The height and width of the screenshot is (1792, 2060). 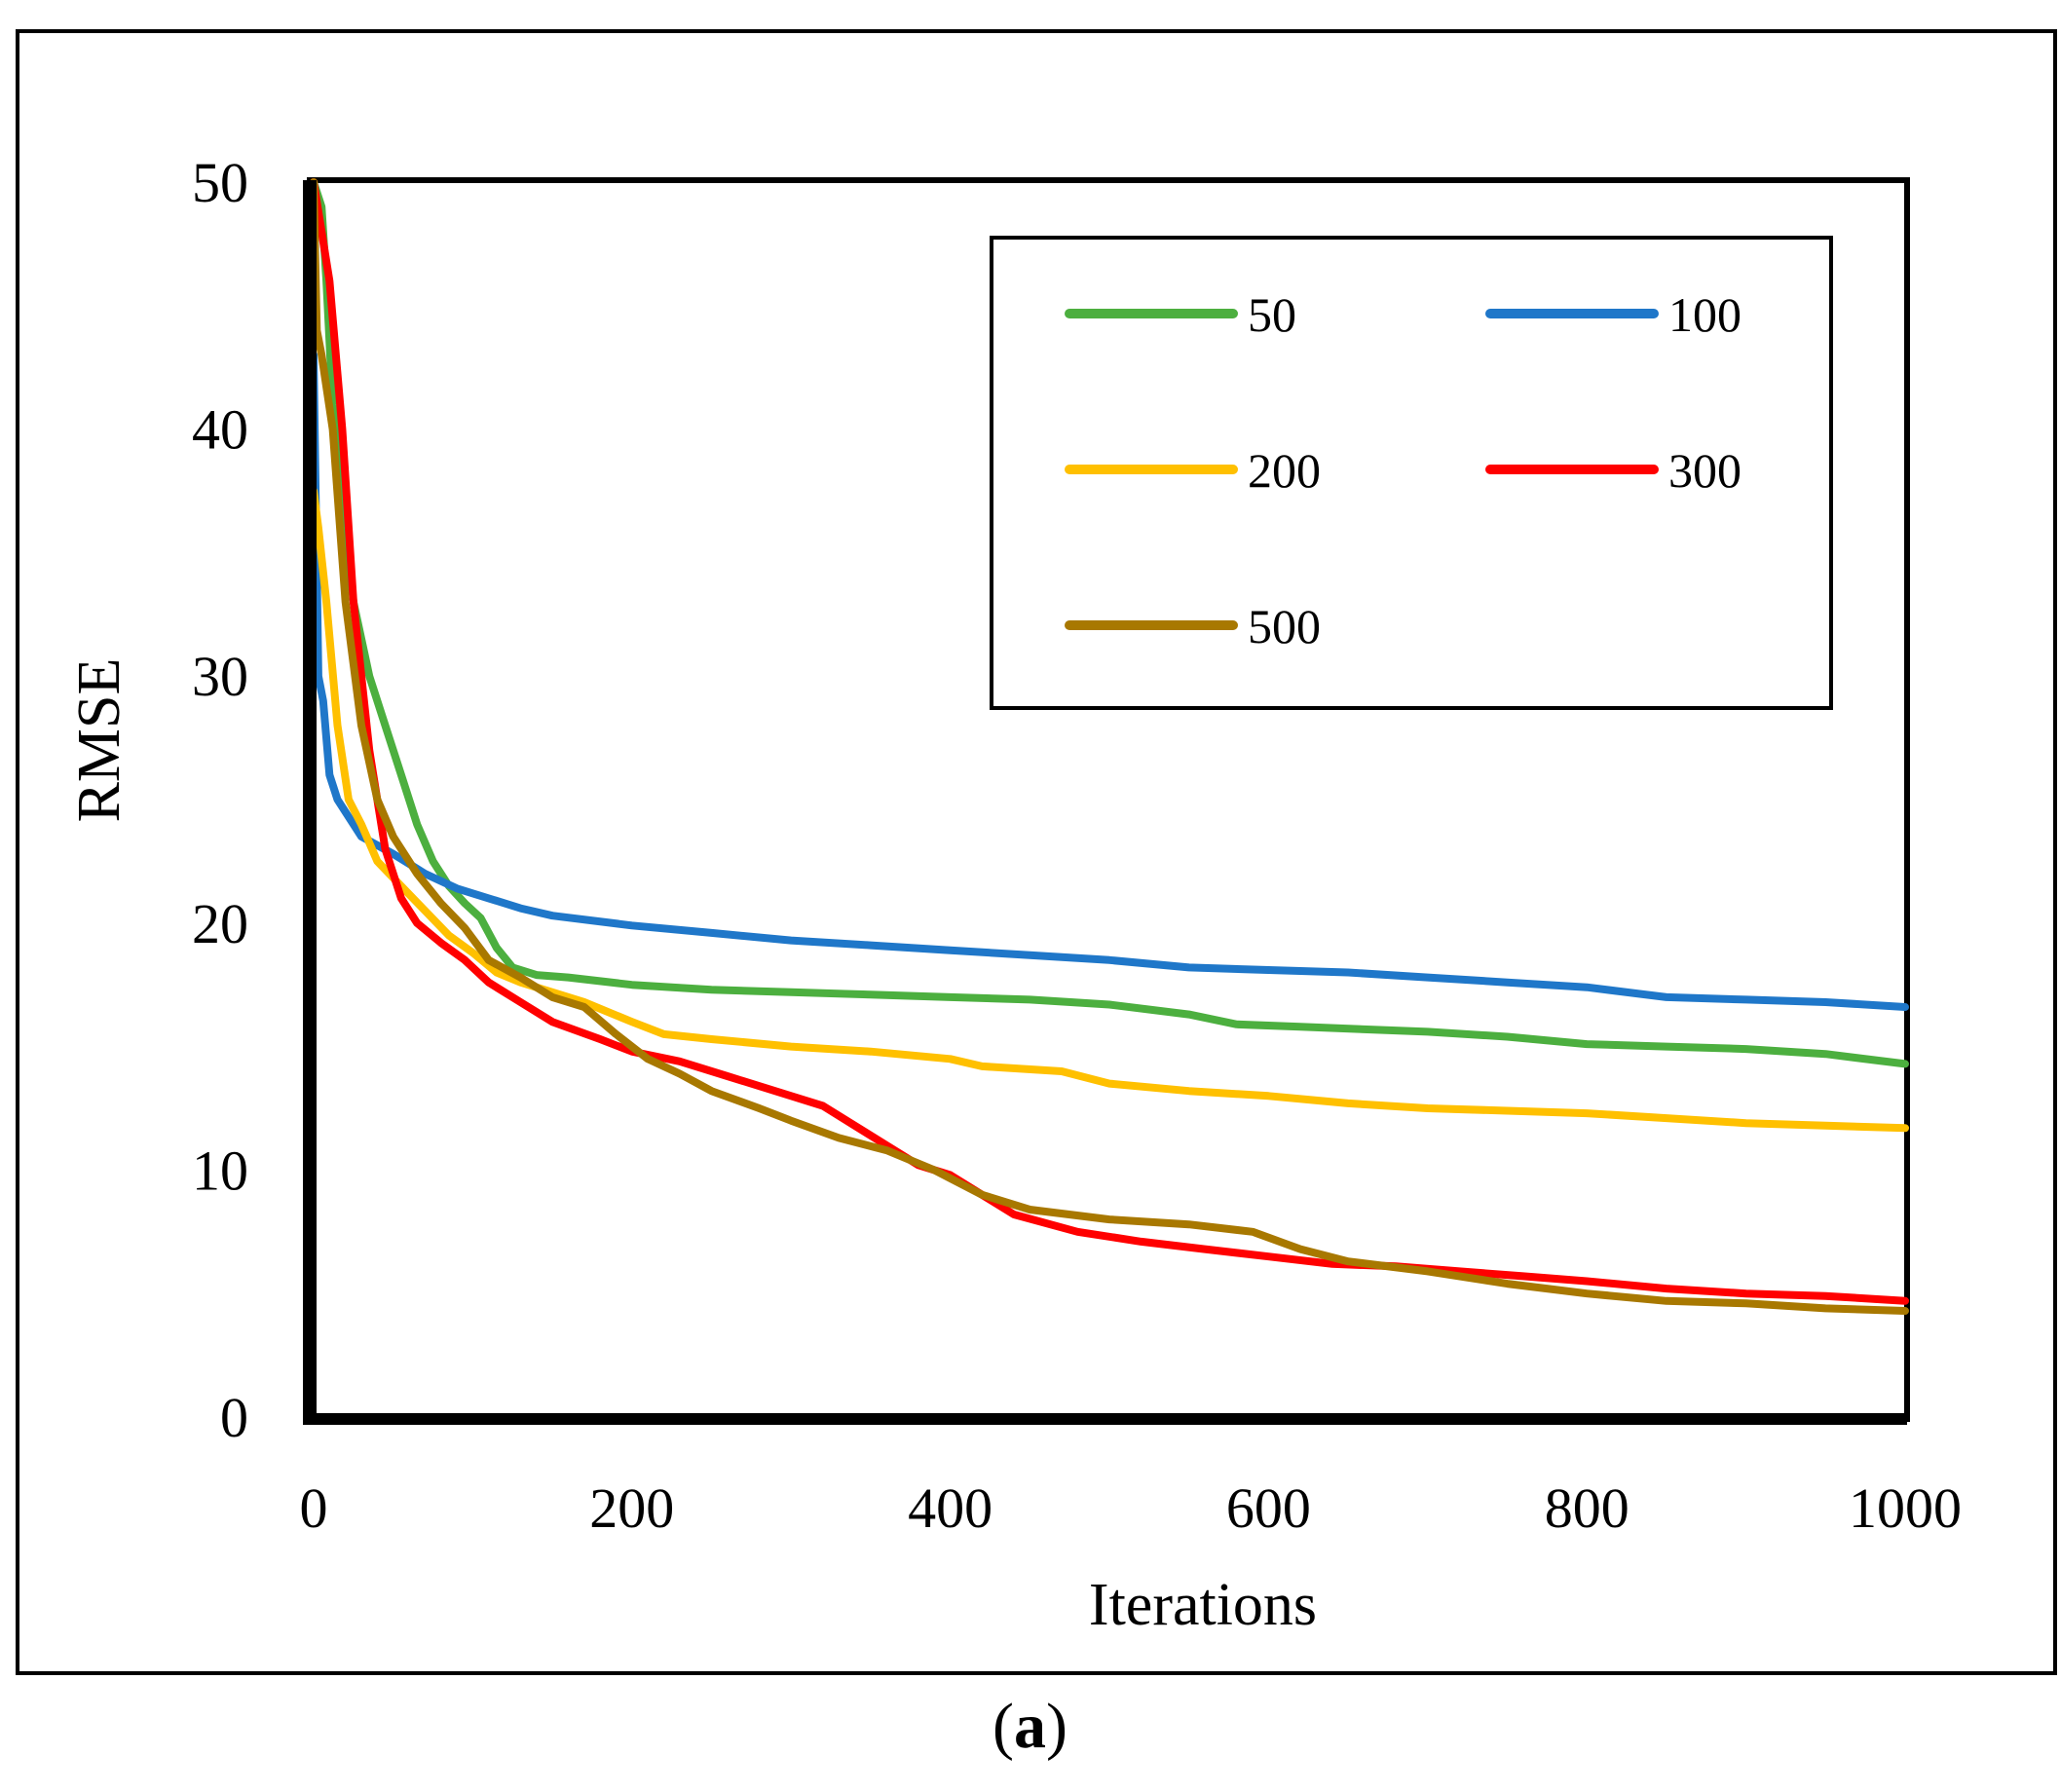 I want to click on x-axis-title: Iterations, so click(x=1203, y=1605).